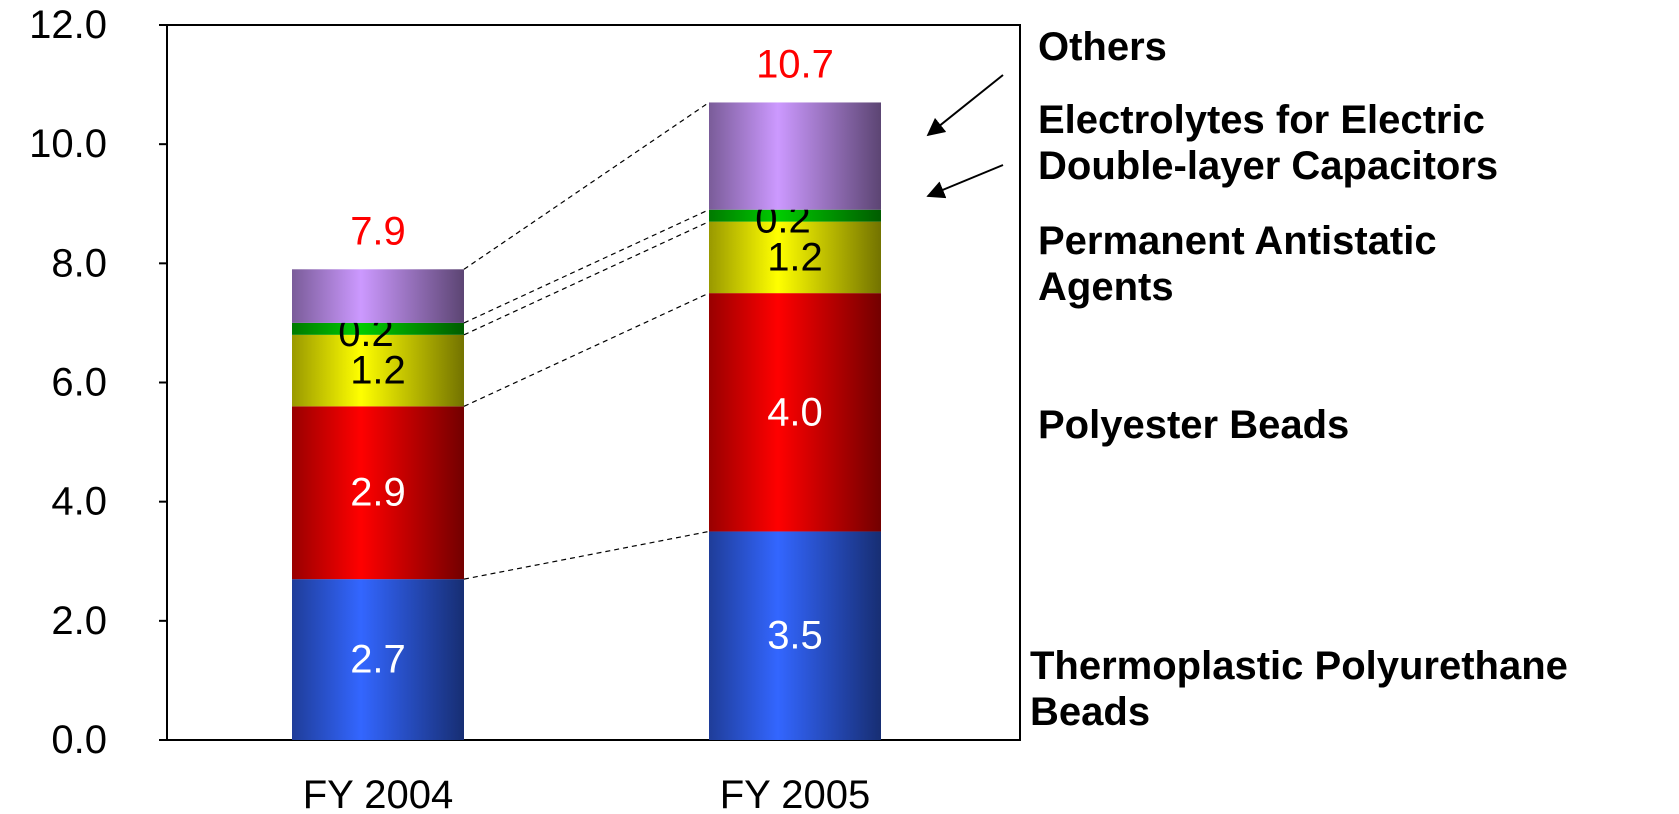 The width and height of the screenshot is (1679, 814). Describe the element at coordinates (79, 263) in the screenshot. I see `y-tick-label: 8.0` at that location.